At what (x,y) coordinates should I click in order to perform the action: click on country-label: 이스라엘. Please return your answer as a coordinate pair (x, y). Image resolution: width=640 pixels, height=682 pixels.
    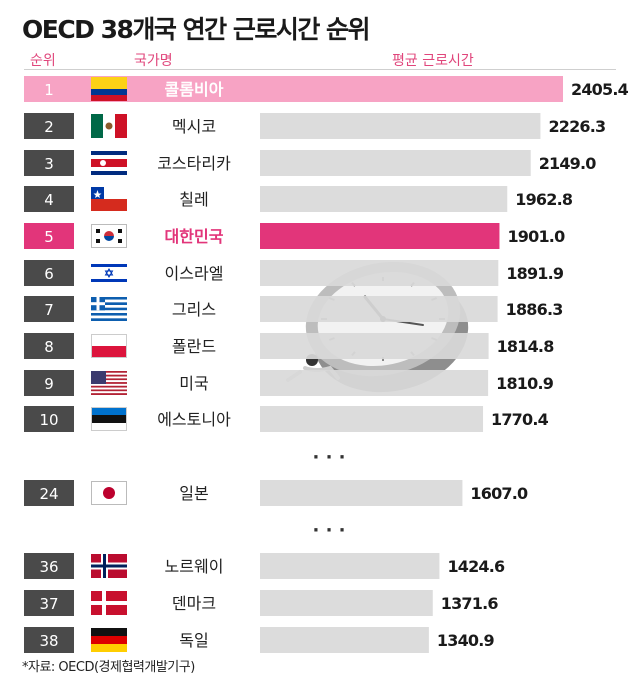
    Looking at the image, I should click on (194, 273).